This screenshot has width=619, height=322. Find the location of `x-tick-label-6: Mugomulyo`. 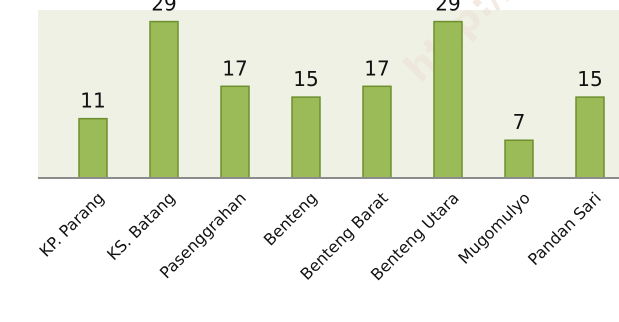

x-tick-label-6: Mugomulyo is located at coordinates (493, 227).